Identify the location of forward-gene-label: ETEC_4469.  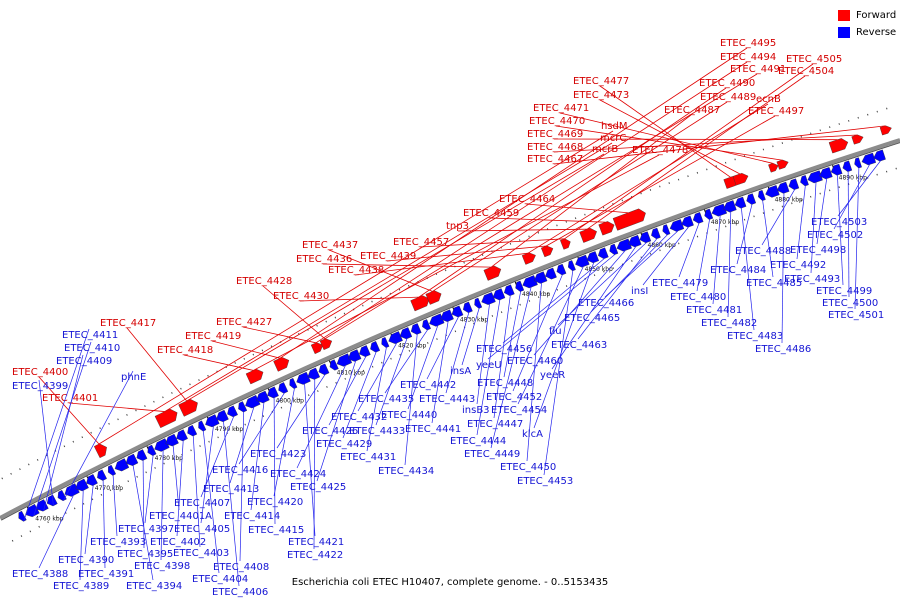
(555, 134).